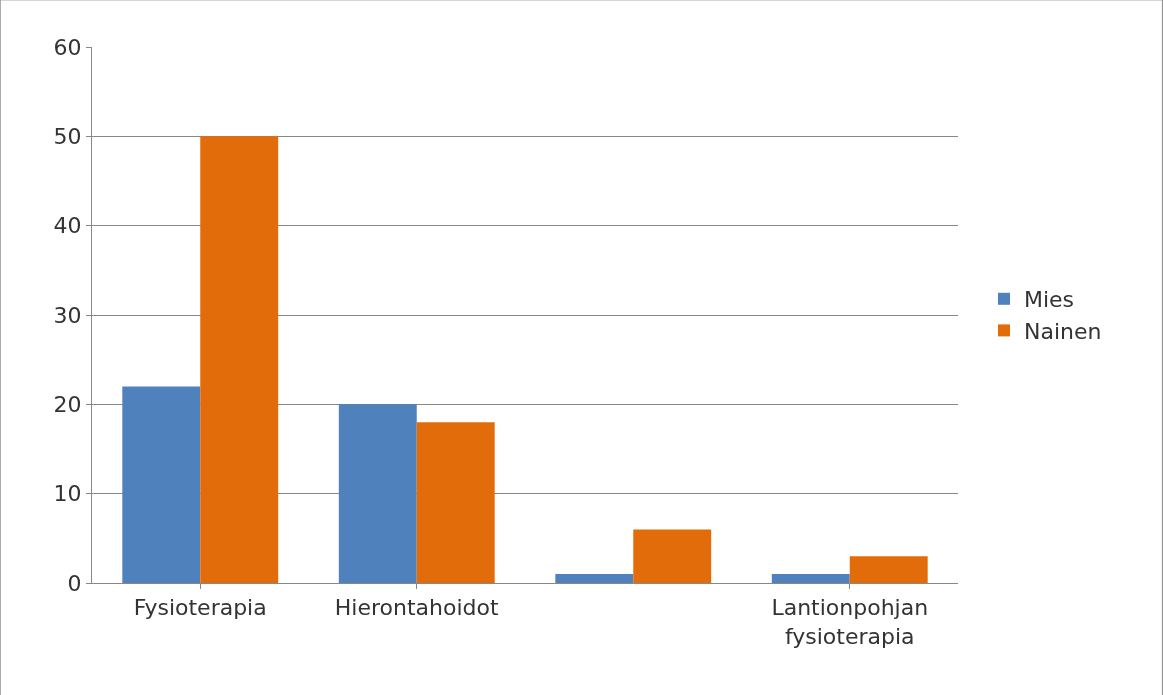  Describe the element at coordinates (67, 315) in the screenshot. I see `y-tick-label: 30` at that location.